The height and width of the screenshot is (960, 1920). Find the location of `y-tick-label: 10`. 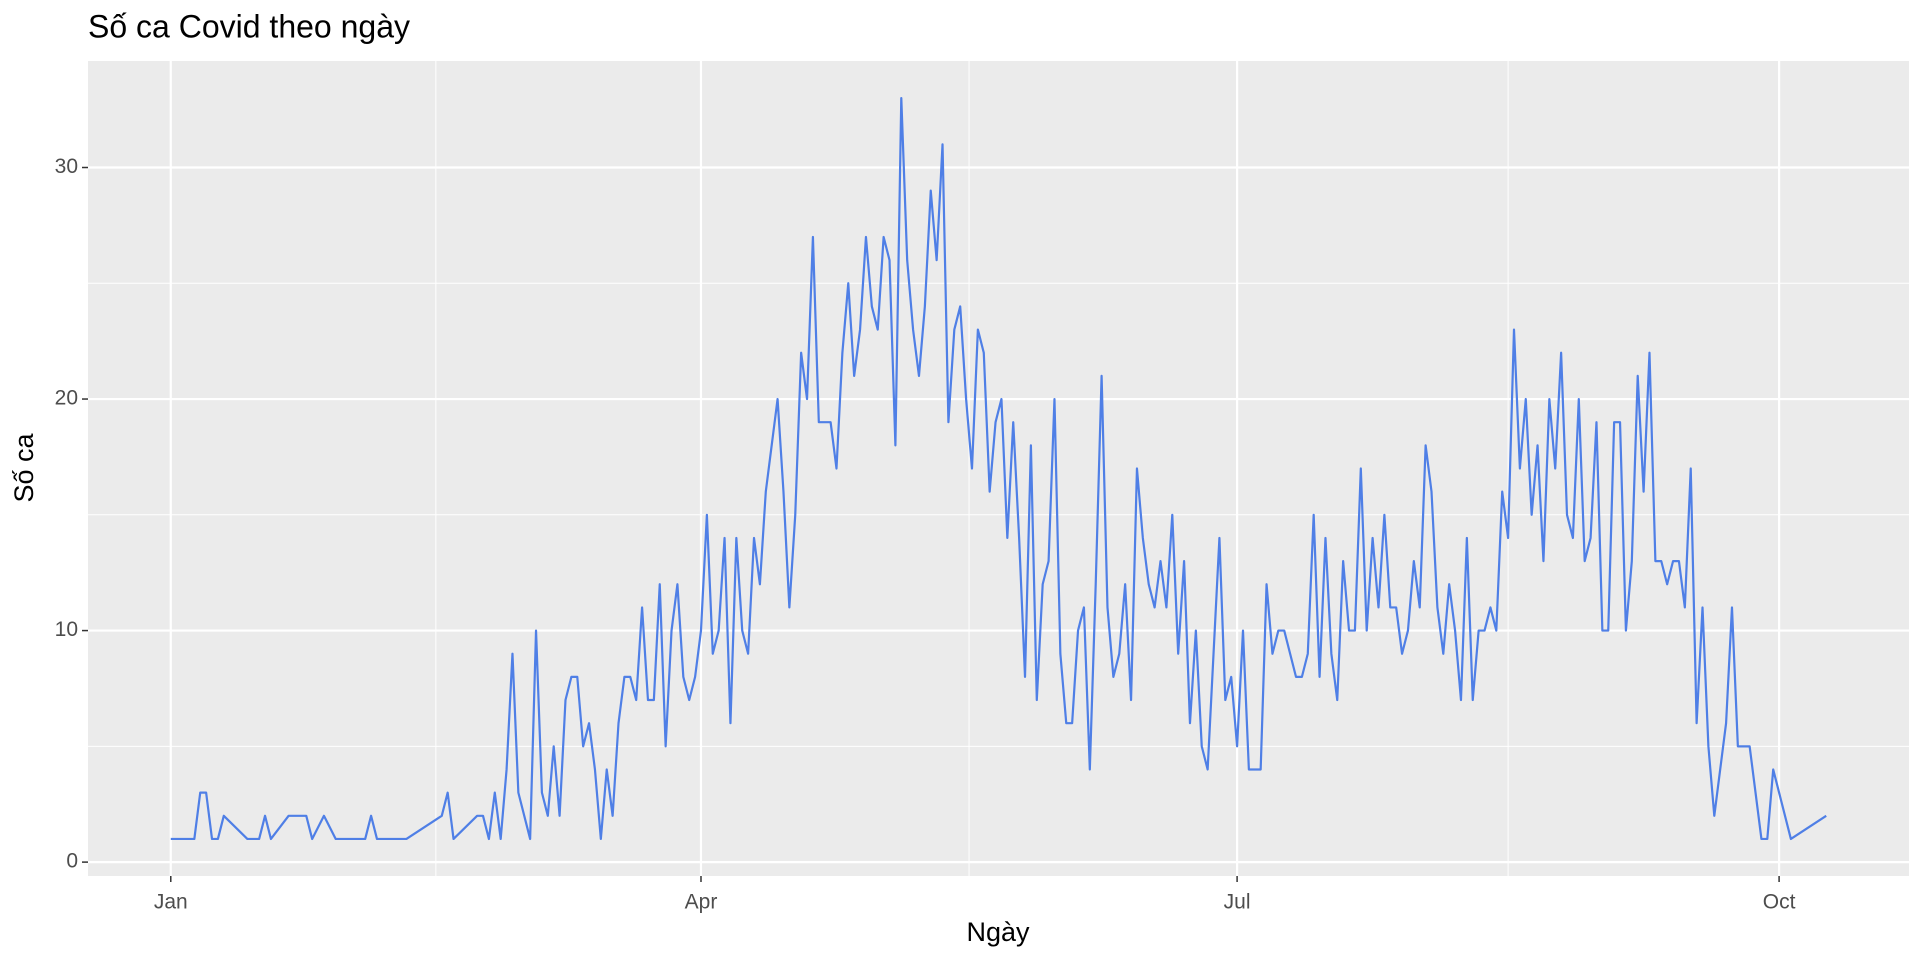

y-tick-label: 10 is located at coordinates (66, 629).